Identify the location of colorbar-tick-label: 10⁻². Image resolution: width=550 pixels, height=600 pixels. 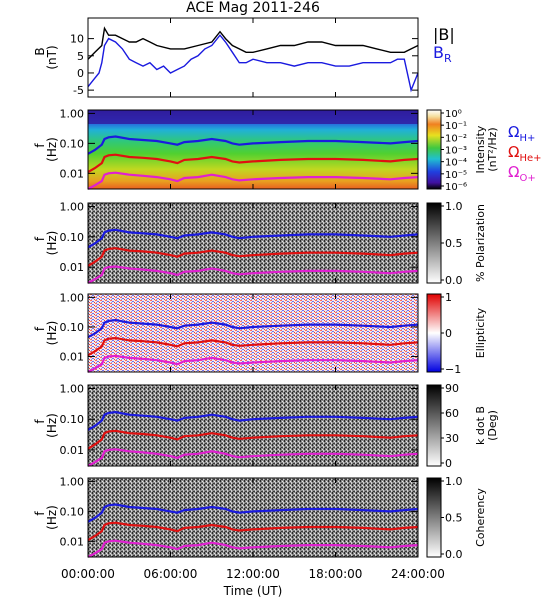
(456, 138).